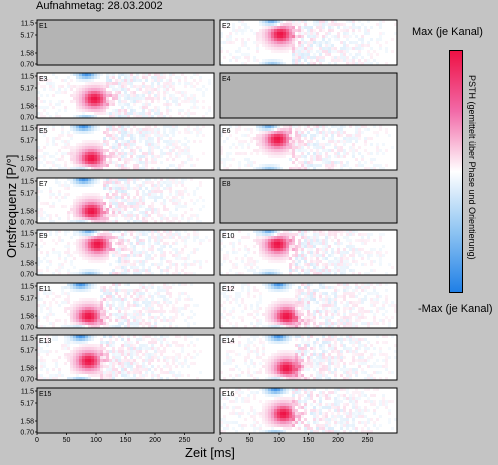 The image size is (498, 465). What do you see at coordinates (308, 200) in the screenshot?
I see `panel-e8: E8` at bounding box center [308, 200].